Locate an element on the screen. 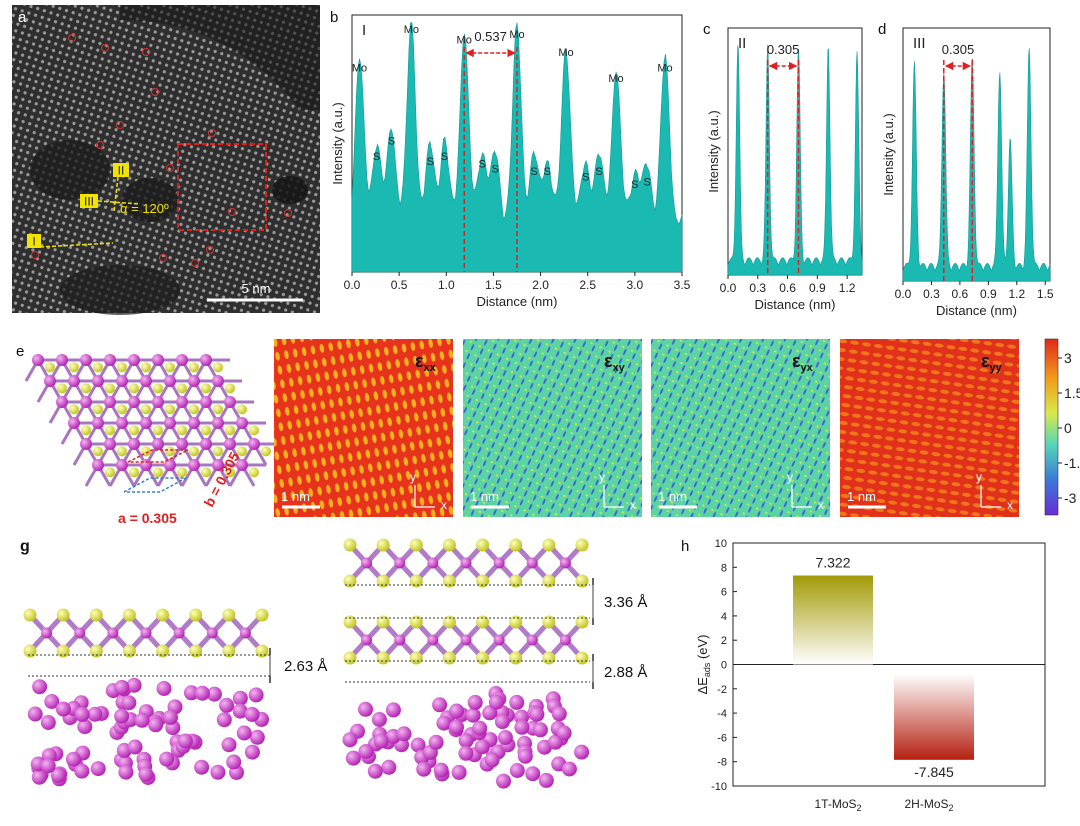  strain-map-xx is located at coordinates (363, 428).